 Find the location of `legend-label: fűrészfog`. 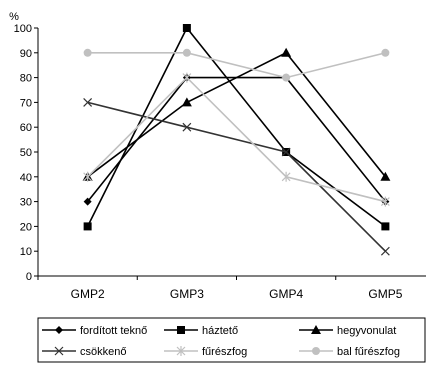

legend-label: fűrészfog is located at coordinates (224, 352).